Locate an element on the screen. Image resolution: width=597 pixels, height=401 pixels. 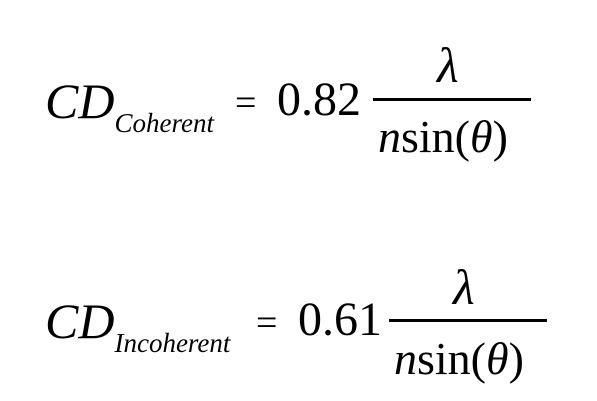
lhs-subscript: Coherent is located at coordinates (164, 123).